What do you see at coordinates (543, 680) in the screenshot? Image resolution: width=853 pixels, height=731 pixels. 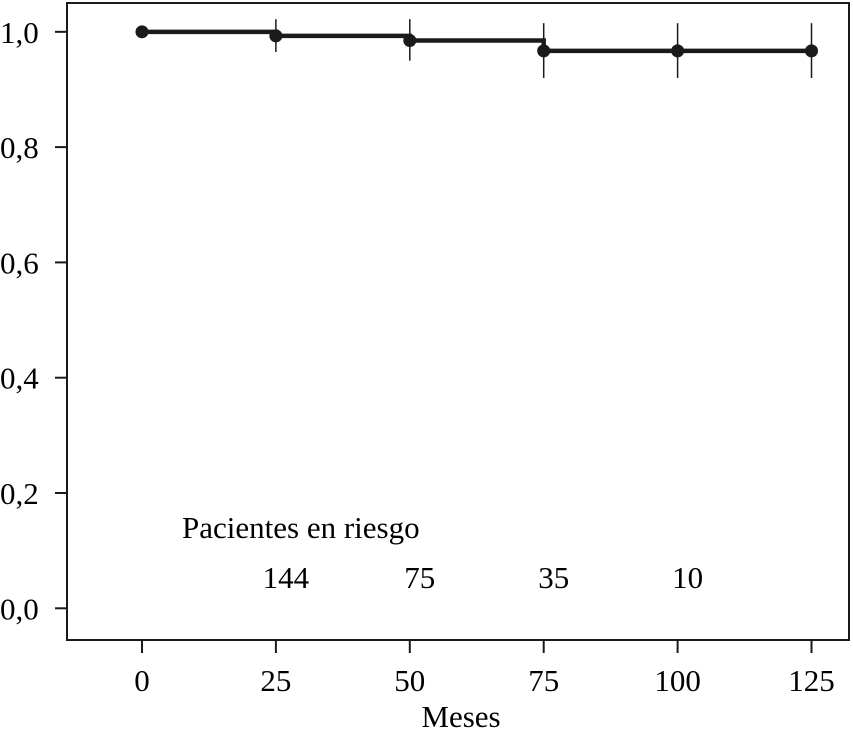 I see `x-tick-label: 75` at bounding box center [543, 680].